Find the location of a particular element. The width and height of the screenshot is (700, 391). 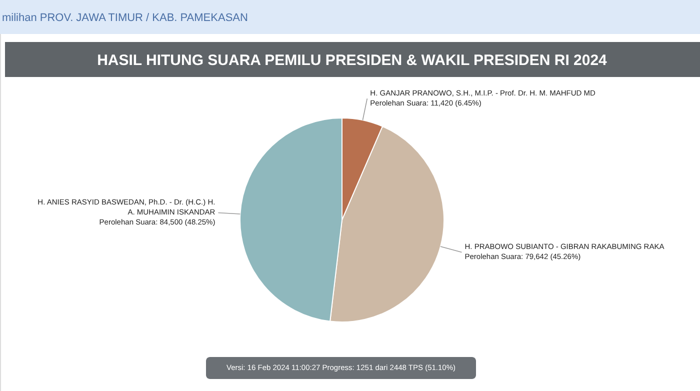

chart-title: HASIL HITUNG SUARA PEMILU PRESIDEN & WAKIL PRESIDEN RI 2024 is located at coordinates (352, 60).